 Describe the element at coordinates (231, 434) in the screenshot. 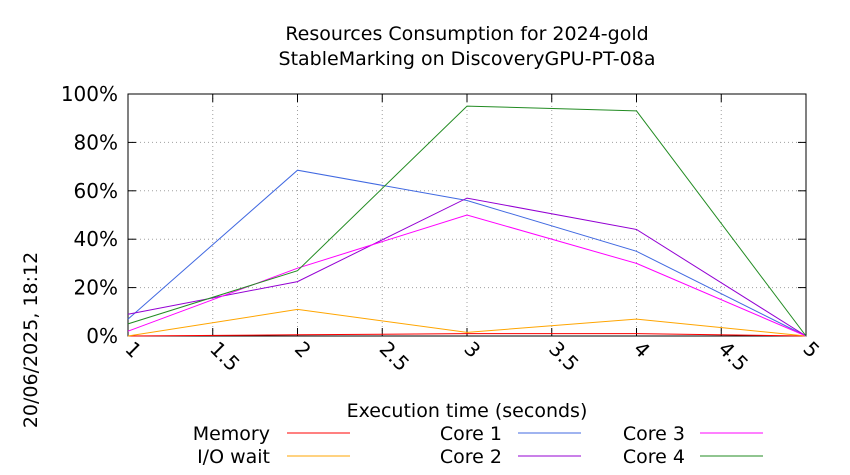

I see `legend-label-memory: Memory` at that location.